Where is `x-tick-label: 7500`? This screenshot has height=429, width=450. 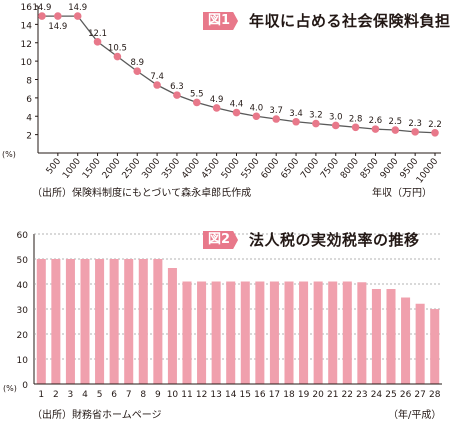
x-tick-label: 7500 is located at coordinates (330, 168).